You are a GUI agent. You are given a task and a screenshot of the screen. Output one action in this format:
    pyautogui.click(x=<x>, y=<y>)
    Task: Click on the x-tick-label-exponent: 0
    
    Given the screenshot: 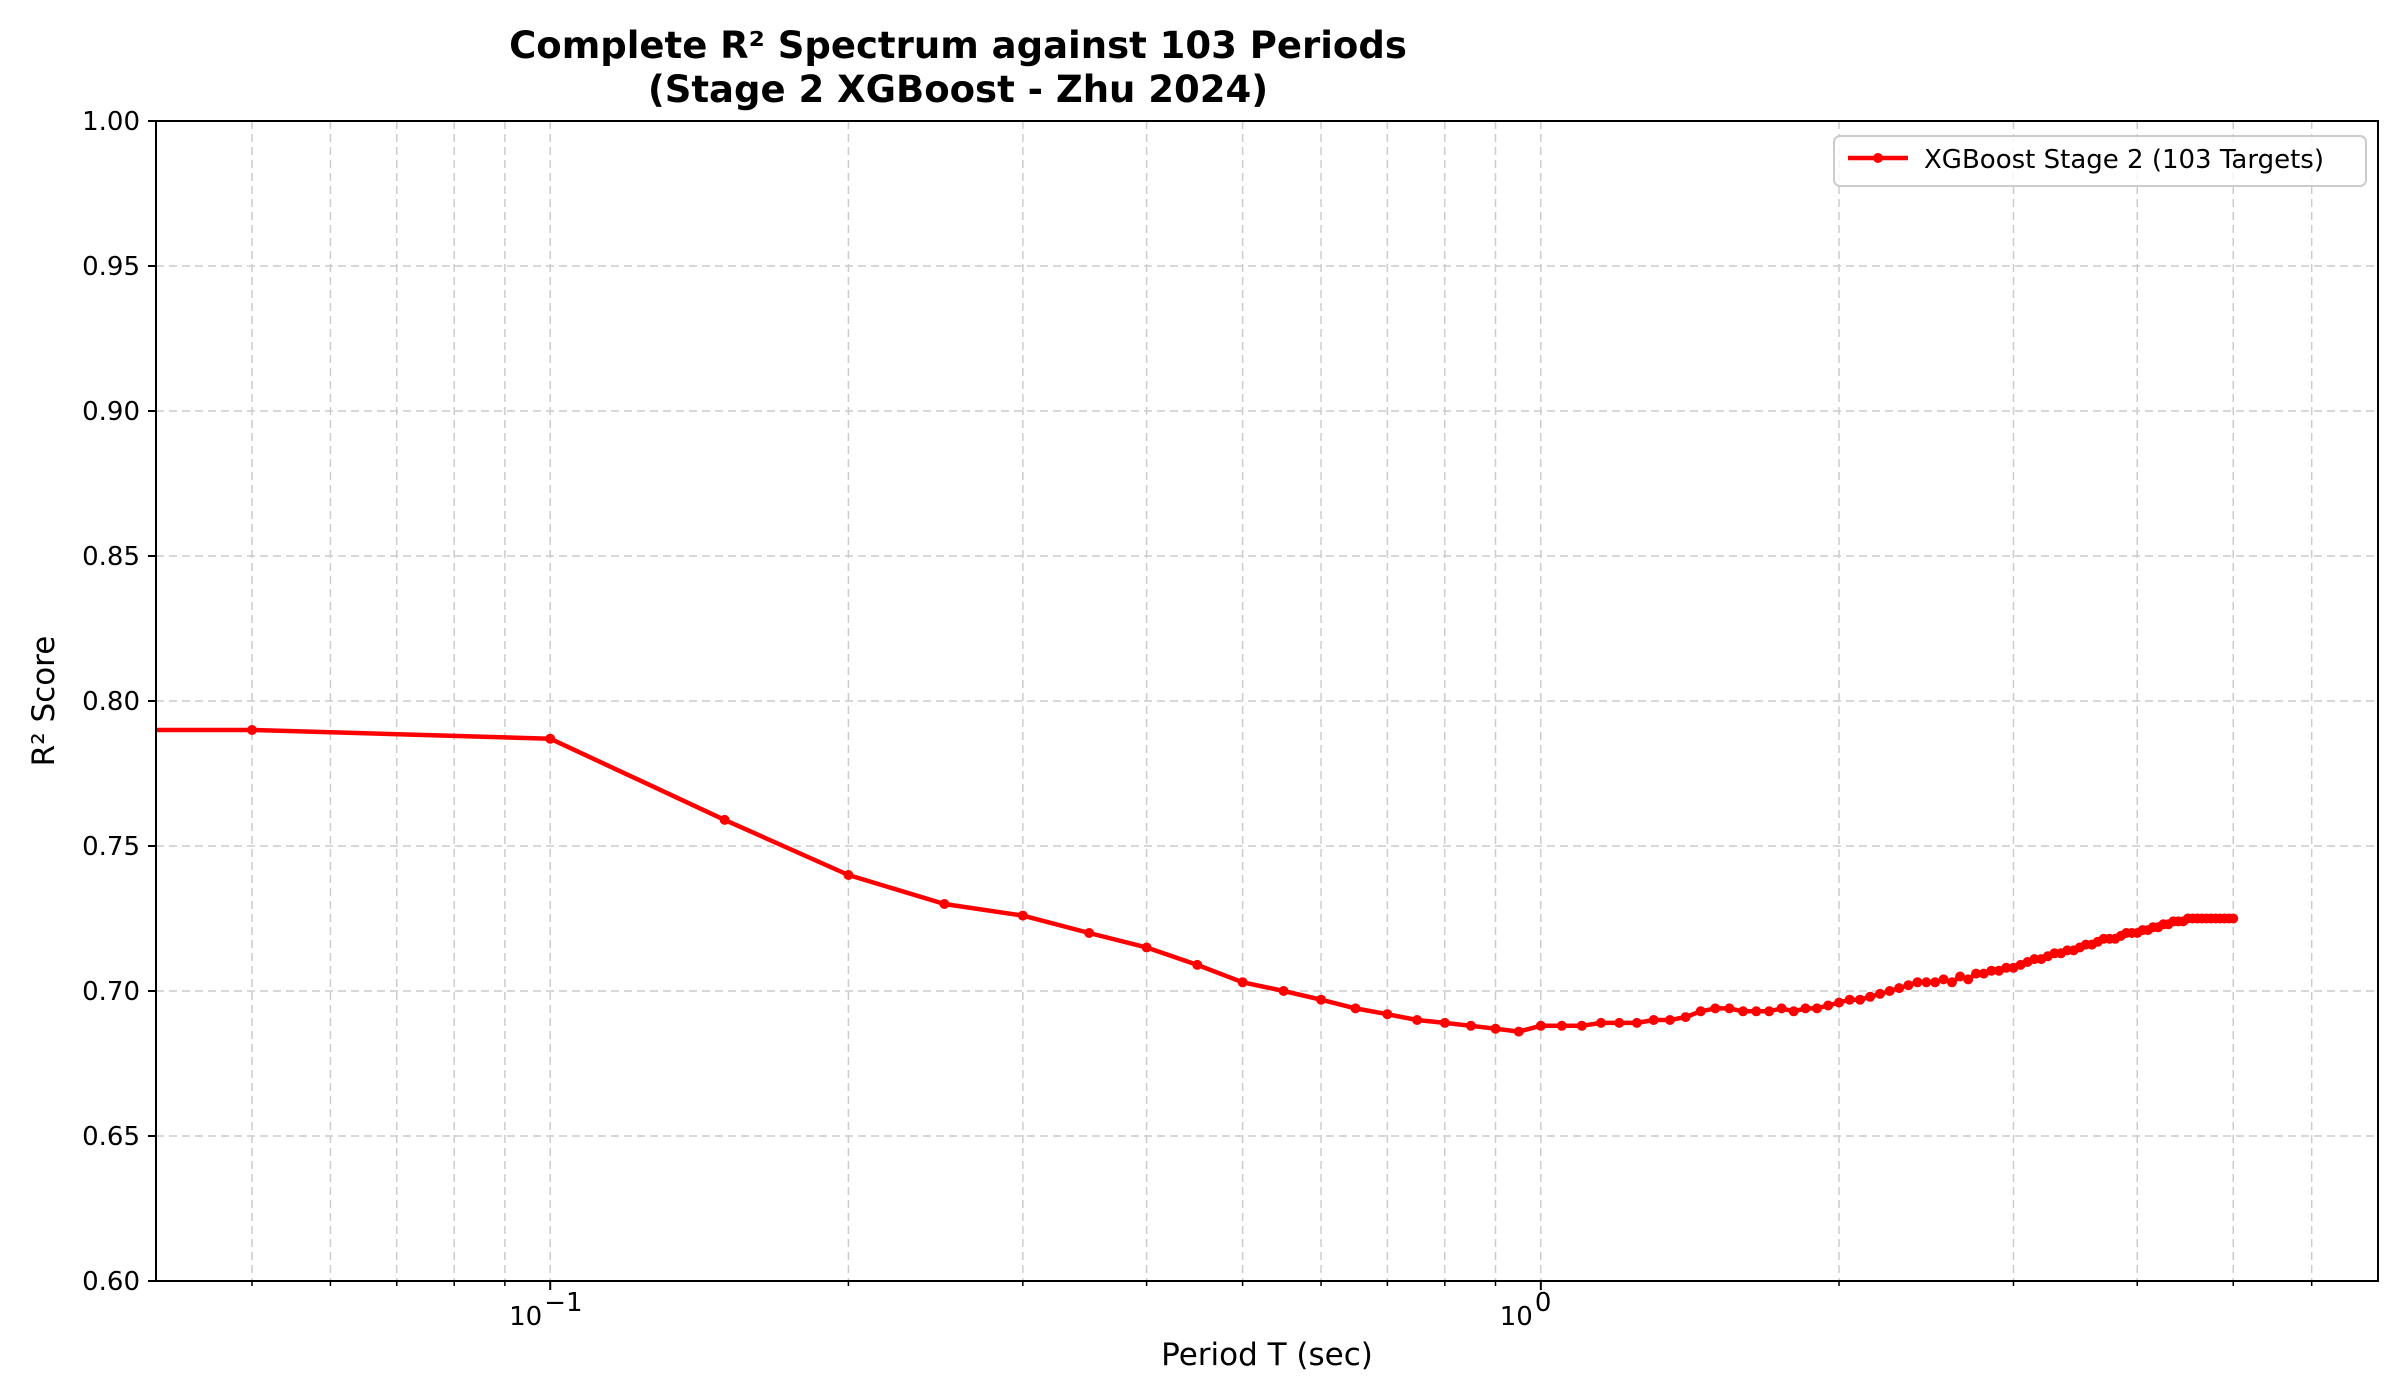 What is the action you would take?
    pyautogui.click(x=1543, y=1303)
    